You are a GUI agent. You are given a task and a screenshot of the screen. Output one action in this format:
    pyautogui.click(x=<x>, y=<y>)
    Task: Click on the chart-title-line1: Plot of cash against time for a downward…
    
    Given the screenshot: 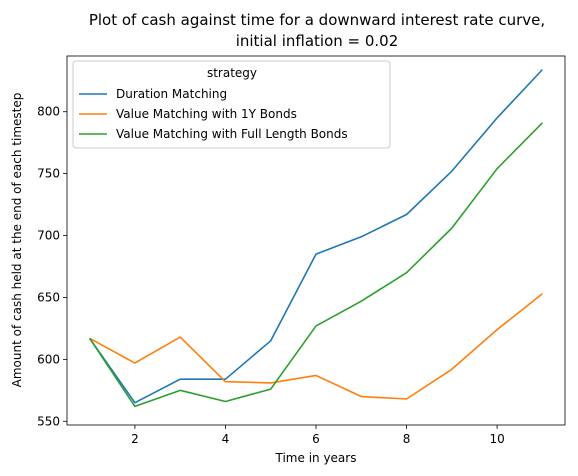 What is the action you would take?
    pyautogui.click(x=317, y=20)
    